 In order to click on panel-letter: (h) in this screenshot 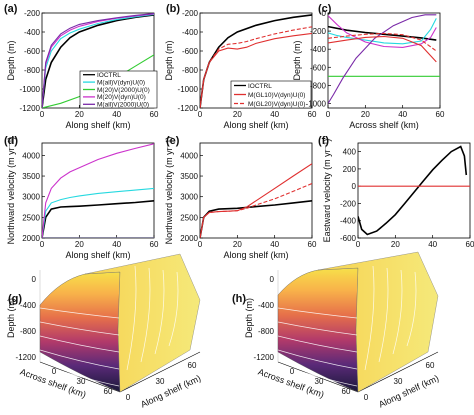, I will do `click(239, 299)`.